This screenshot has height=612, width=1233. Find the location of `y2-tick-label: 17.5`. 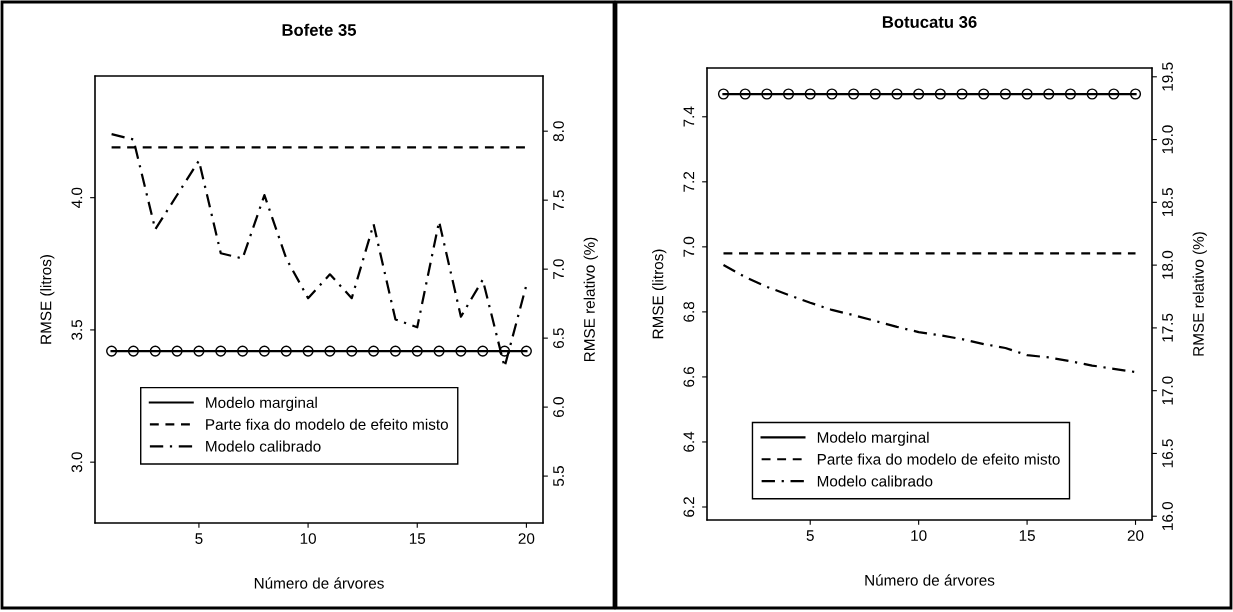

y2-tick-label: 17.5 is located at coordinates (1167, 327).